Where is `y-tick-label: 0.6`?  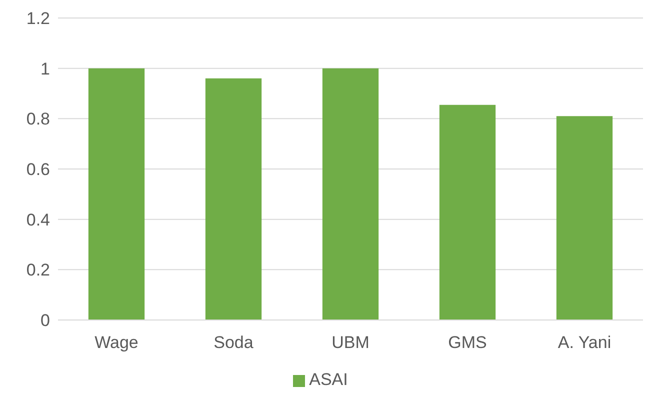
y-tick-label: 0.6 is located at coordinates (38, 170).